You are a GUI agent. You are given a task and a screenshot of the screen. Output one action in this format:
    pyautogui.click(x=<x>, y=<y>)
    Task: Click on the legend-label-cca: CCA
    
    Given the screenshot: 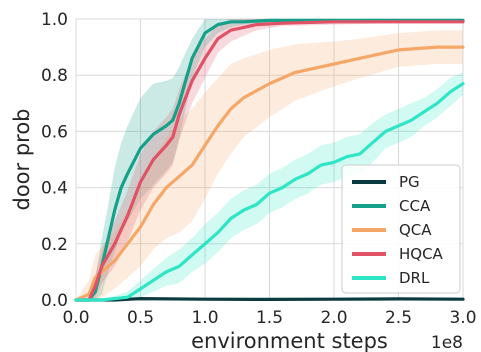 What is the action you would take?
    pyautogui.click(x=415, y=206)
    